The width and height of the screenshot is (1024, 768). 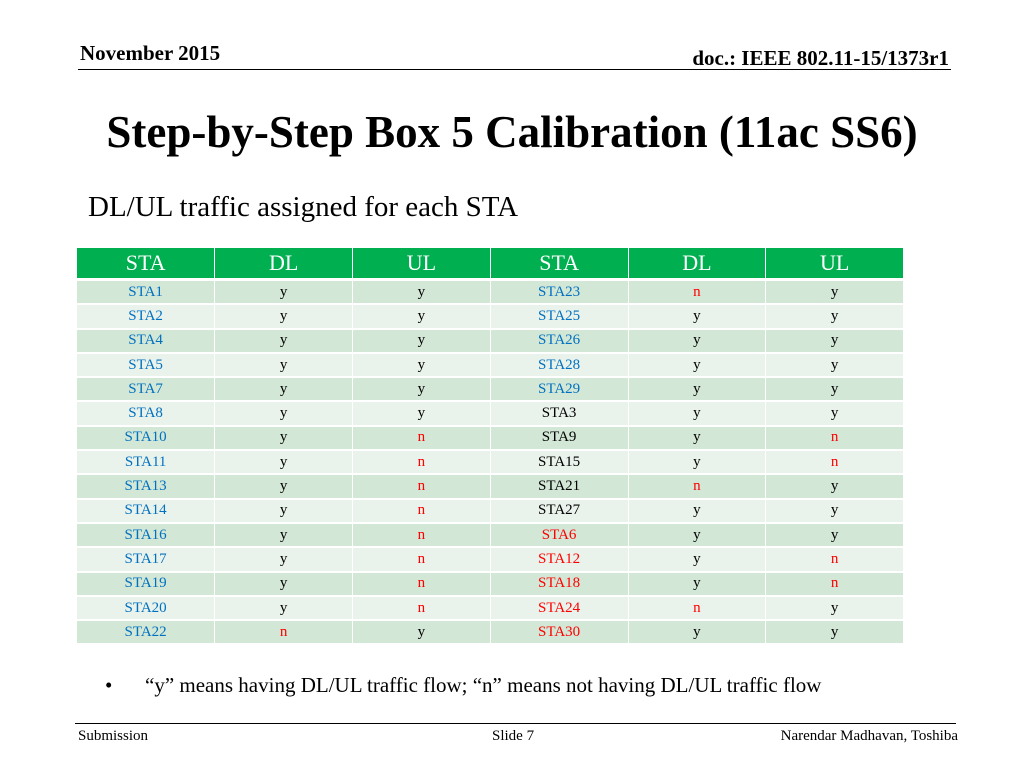 What do you see at coordinates (514, 69) in the screenshot?
I see `header-divider` at bounding box center [514, 69].